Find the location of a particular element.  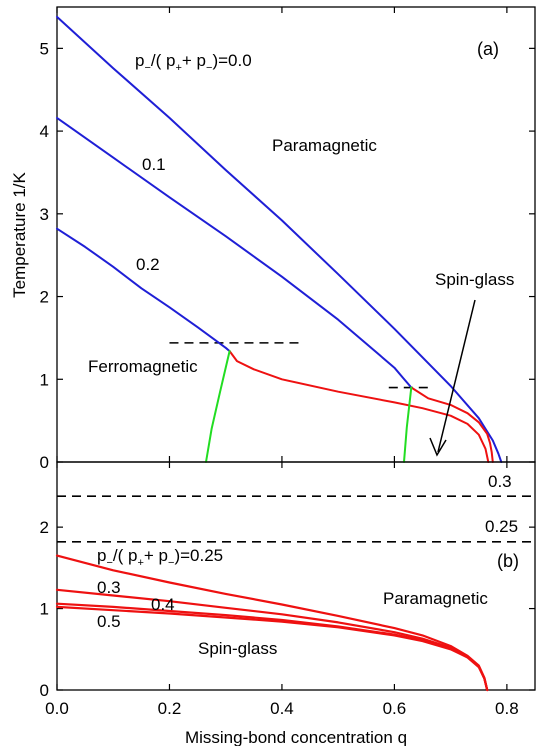

y-tick-label-a-2: 2 is located at coordinates (44, 297).